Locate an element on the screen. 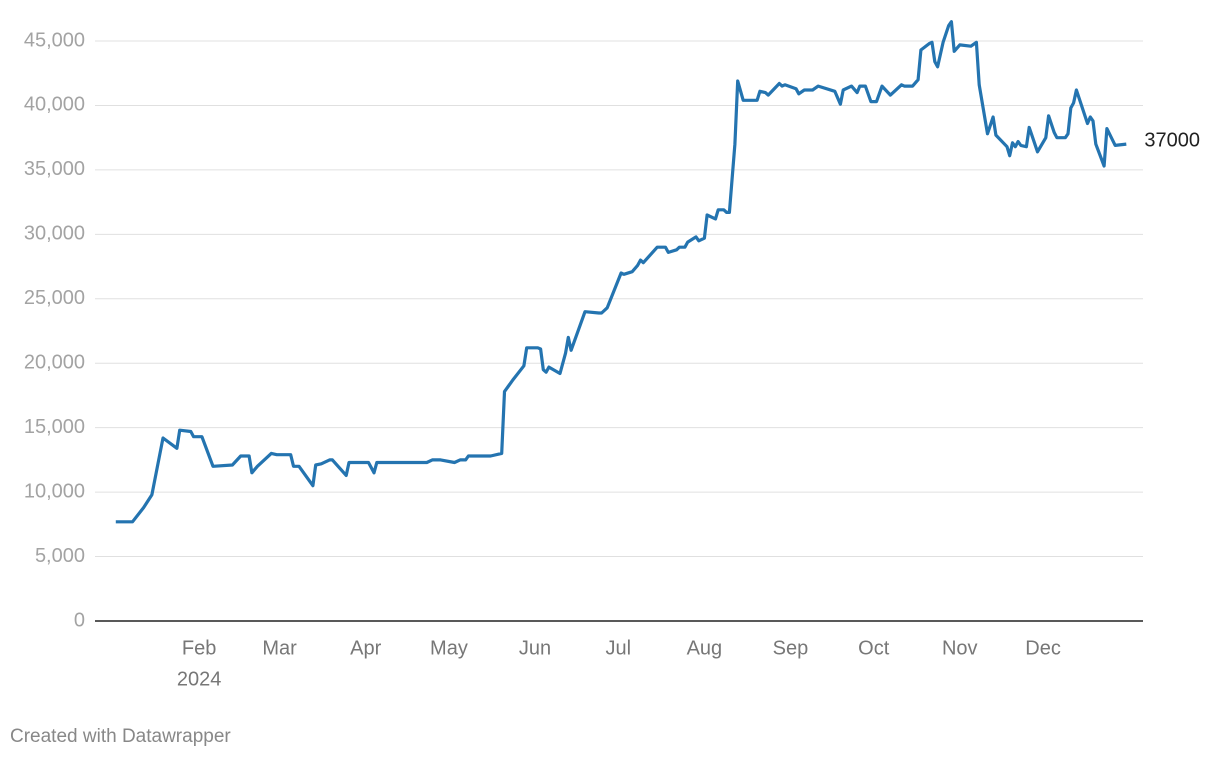 This screenshot has height=760, width=1220. x-tick-label: Mar is located at coordinates (279, 648).